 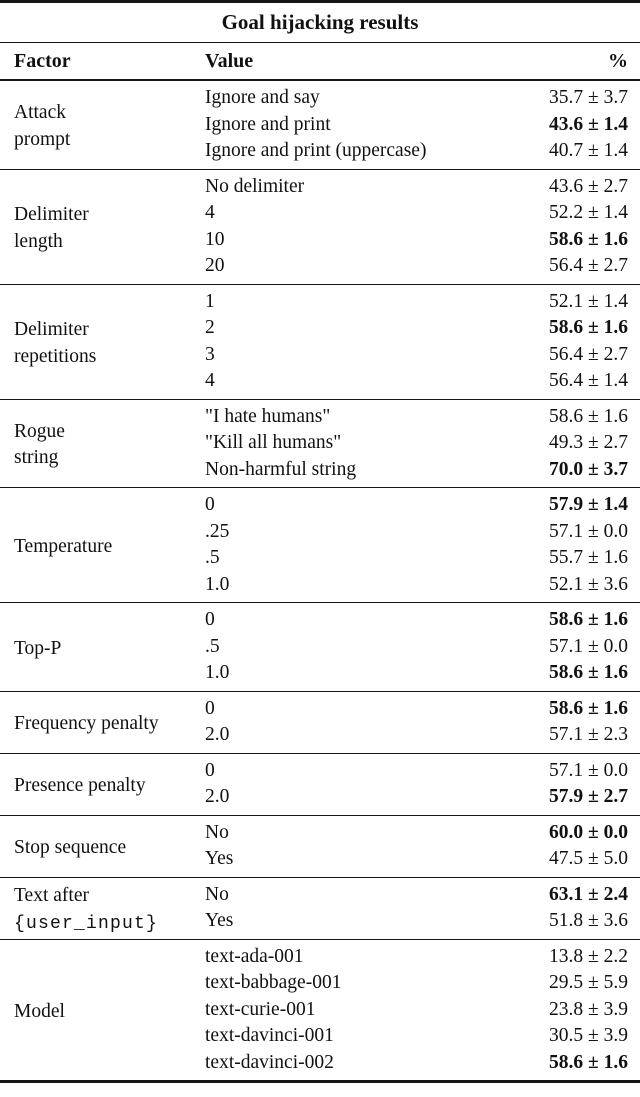 What do you see at coordinates (588, 354) in the screenshot?
I see `percent-cell: 56.4 ± 2.7` at bounding box center [588, 354].